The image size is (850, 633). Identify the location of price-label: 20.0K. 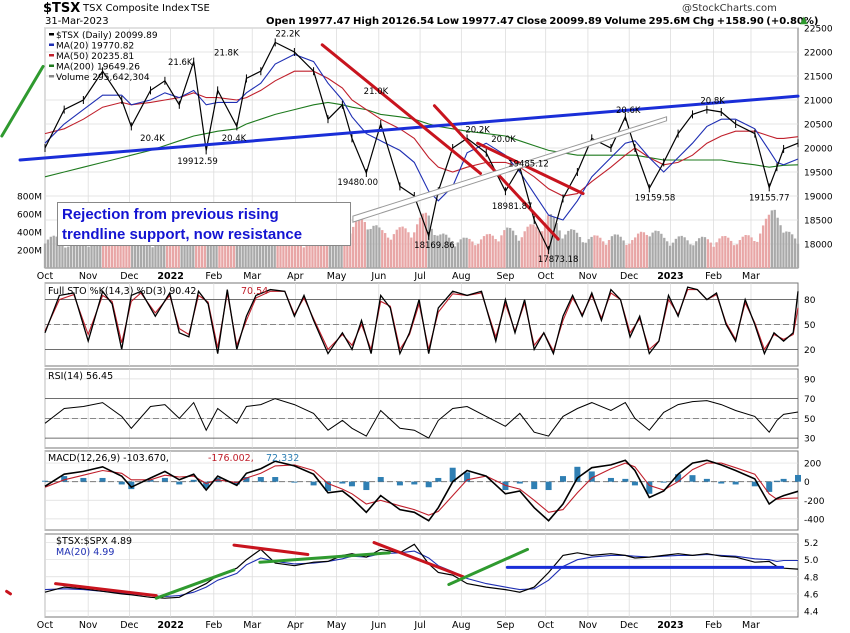
(503, 140).